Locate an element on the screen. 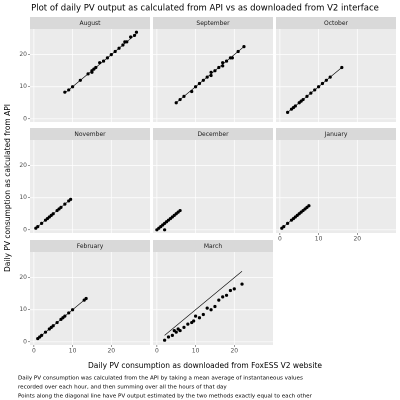 The image size is (400, 400). strip-label: January is located at coordinates (336, 134).